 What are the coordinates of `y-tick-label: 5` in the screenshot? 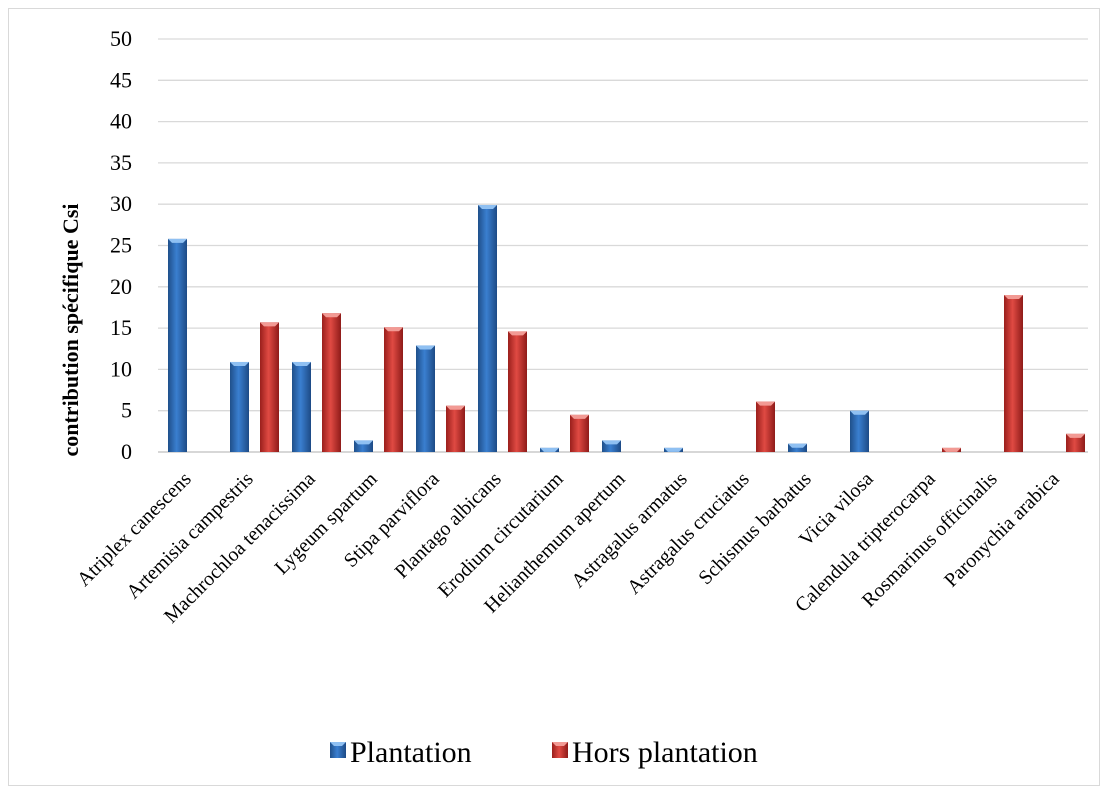 It's located at (126, 410).